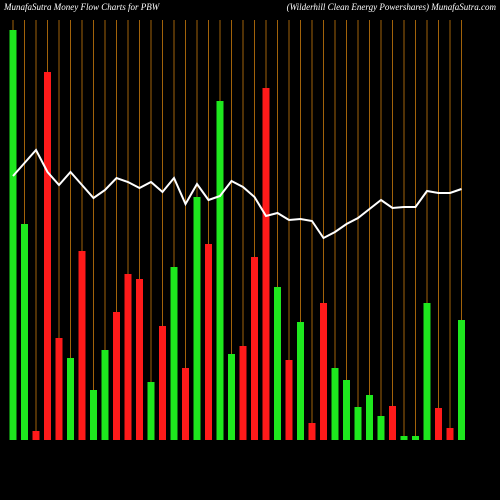 This screenshot has width=500, height=500. Describe the element at coordinates (82, 7) in the screenshot. I see `chart-title: MunafaSutra Money Flow Charts for PBW` at that location.